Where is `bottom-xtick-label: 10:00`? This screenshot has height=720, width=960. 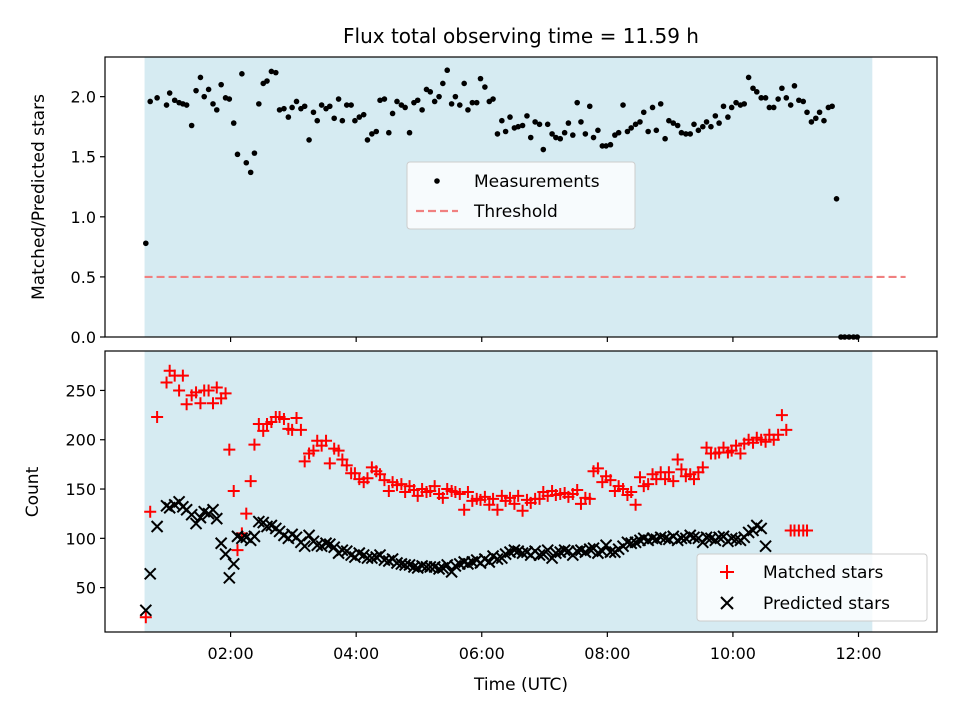 bottom-xtick-label: 10:00 is located at coordinates (733, 653).